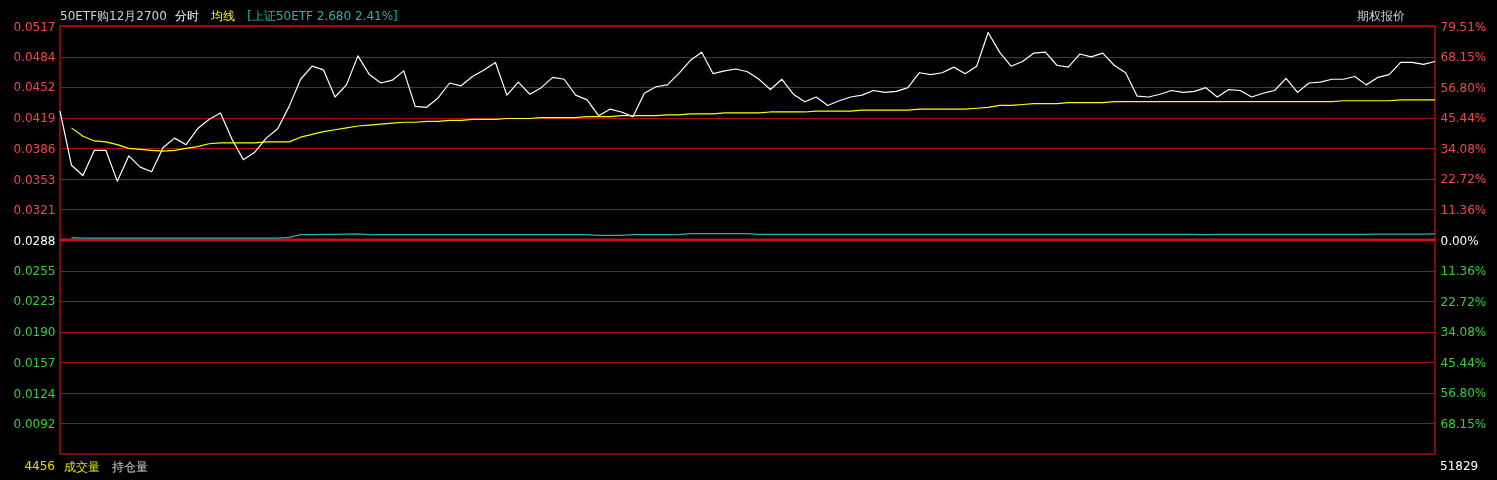 This screenshot has height=480, width=1497. I want to click on y-tick-label: 0.0255, so click(34, 271).